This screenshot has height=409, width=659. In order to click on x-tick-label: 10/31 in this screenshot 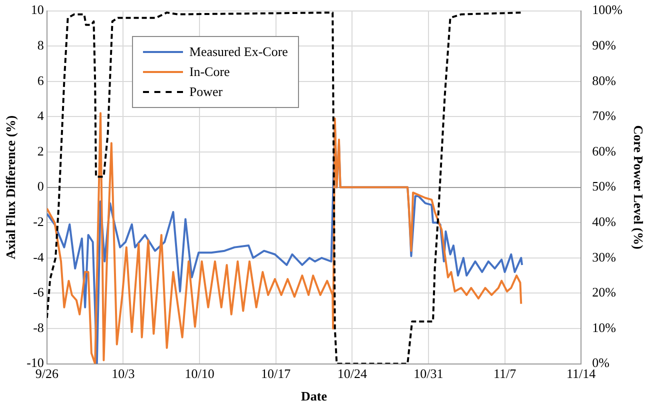, I will do `click(429, 374)`.